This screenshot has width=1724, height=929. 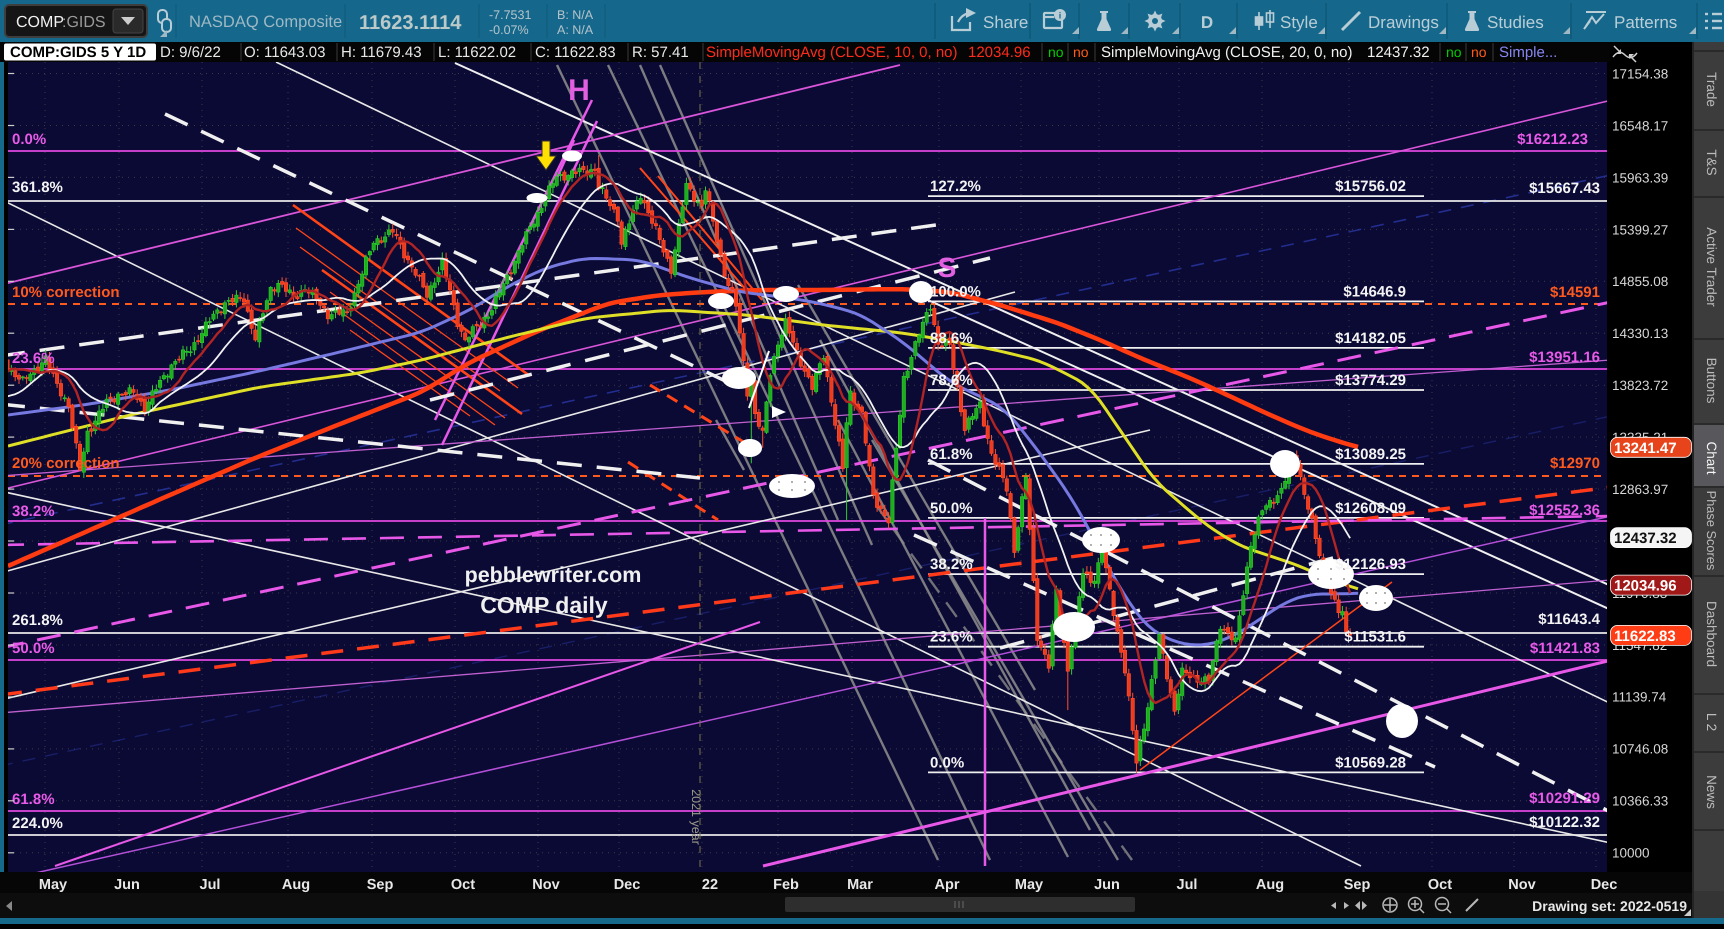 I want to click on svg-text: Buttons, so click(x=1711, y=381).